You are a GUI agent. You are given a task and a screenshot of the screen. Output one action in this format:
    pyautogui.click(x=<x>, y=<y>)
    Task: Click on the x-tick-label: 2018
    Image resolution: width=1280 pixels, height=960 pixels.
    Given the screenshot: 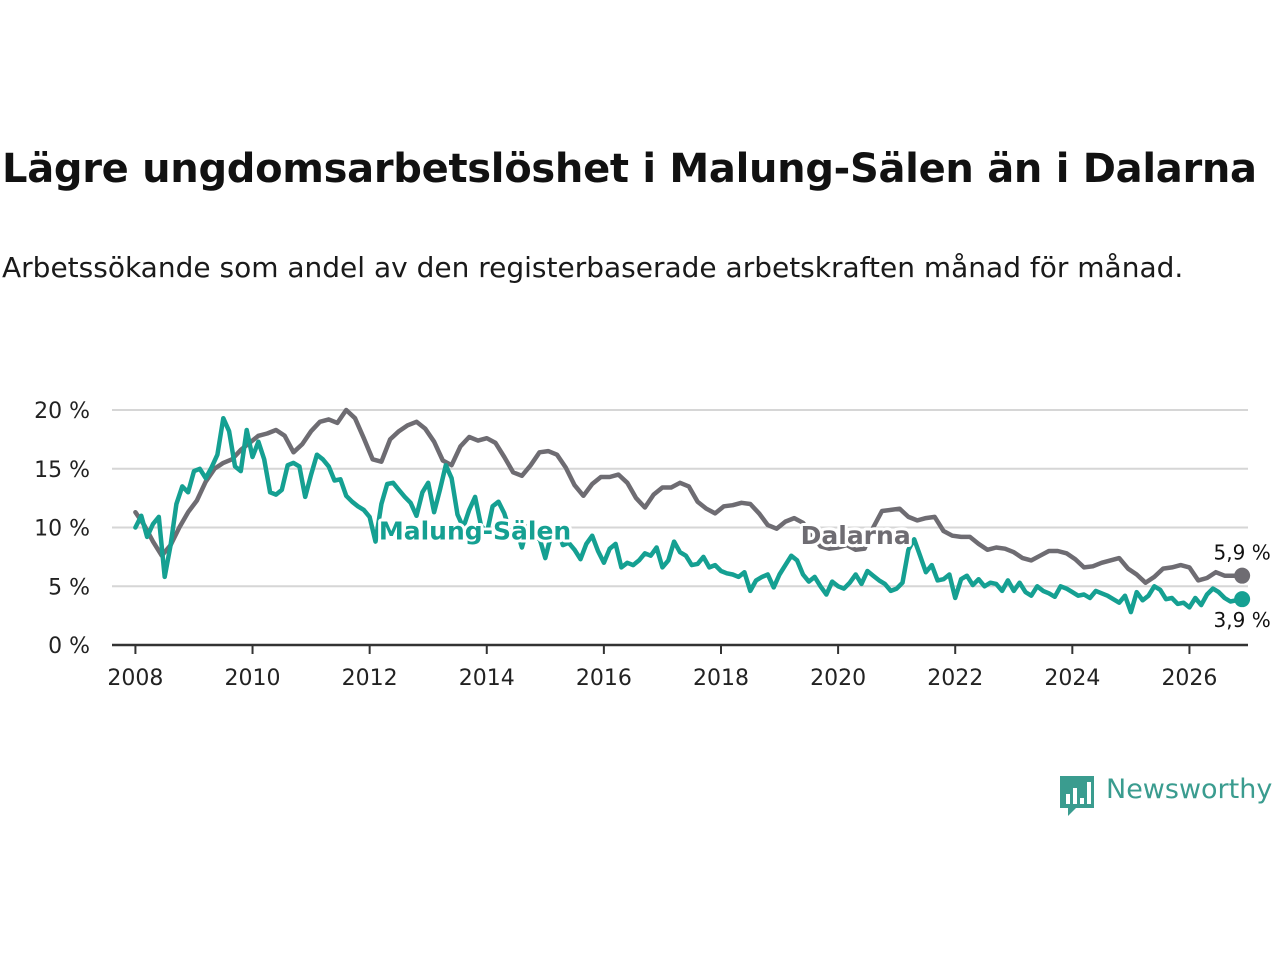 What is the action you would take?
    pyautogui.click(x=721, y=678)
    